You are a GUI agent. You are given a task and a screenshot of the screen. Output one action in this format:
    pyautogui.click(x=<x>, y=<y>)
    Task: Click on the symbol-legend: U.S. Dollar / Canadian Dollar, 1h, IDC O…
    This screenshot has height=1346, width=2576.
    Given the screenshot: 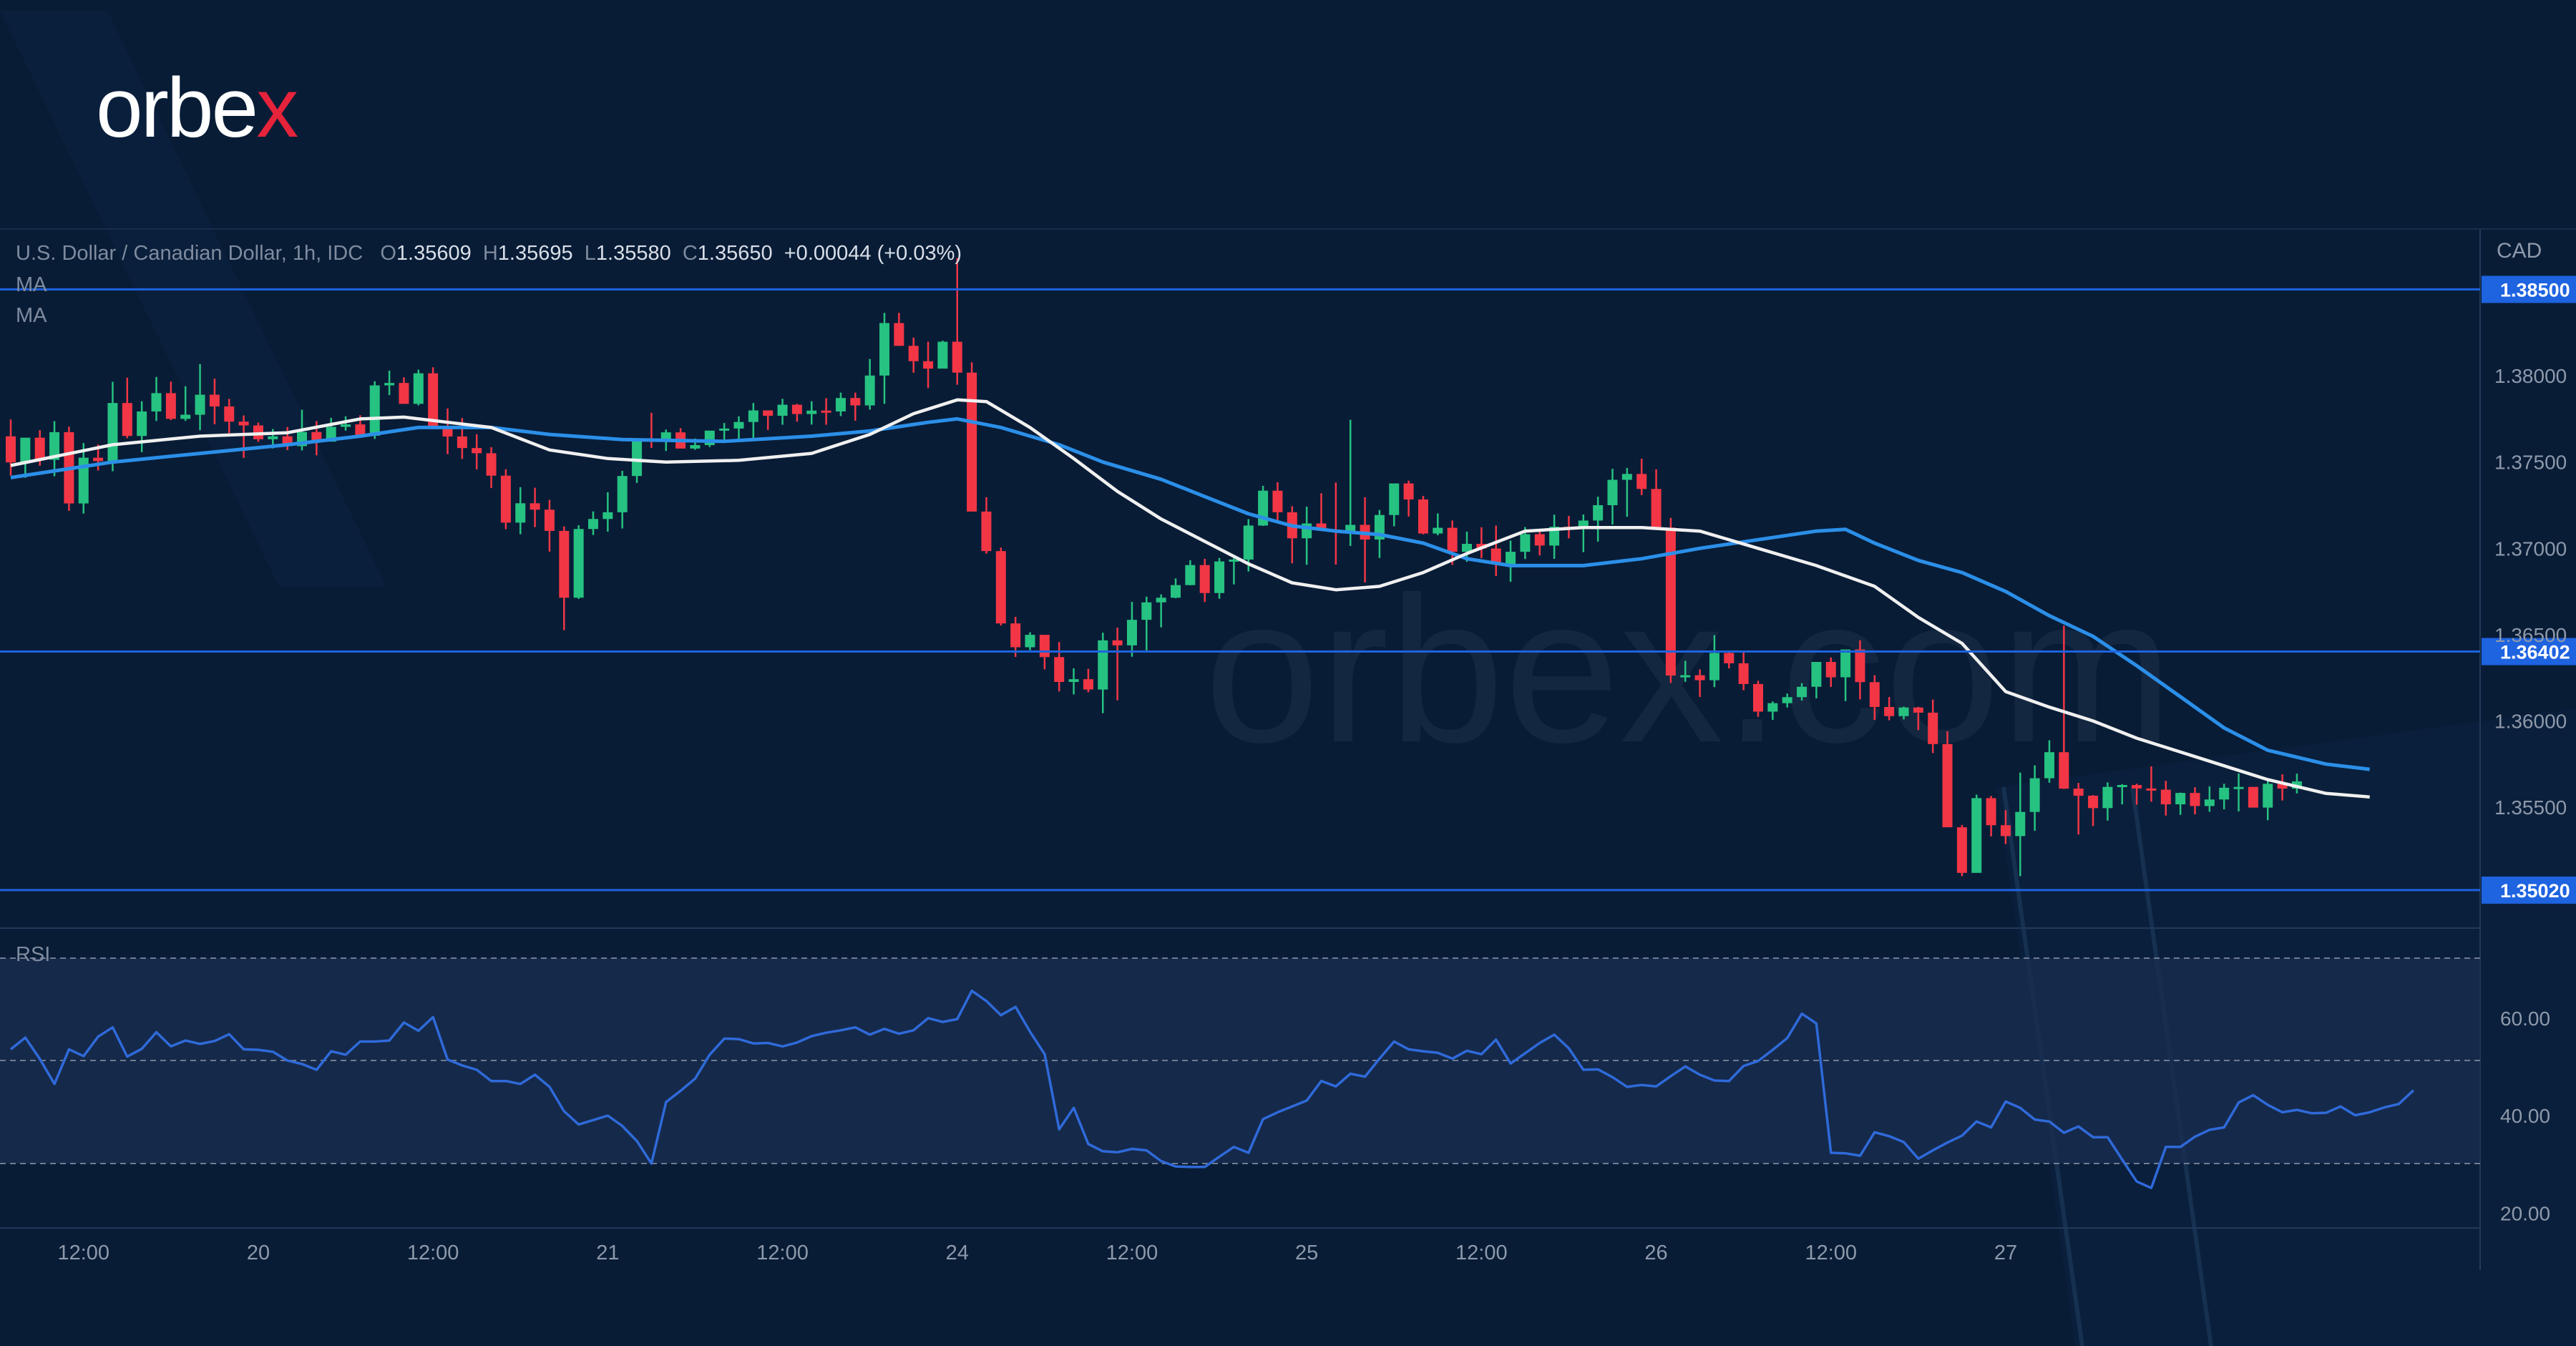 What is the action you would take?
    pyautogui.click(x=489, y=253)
    